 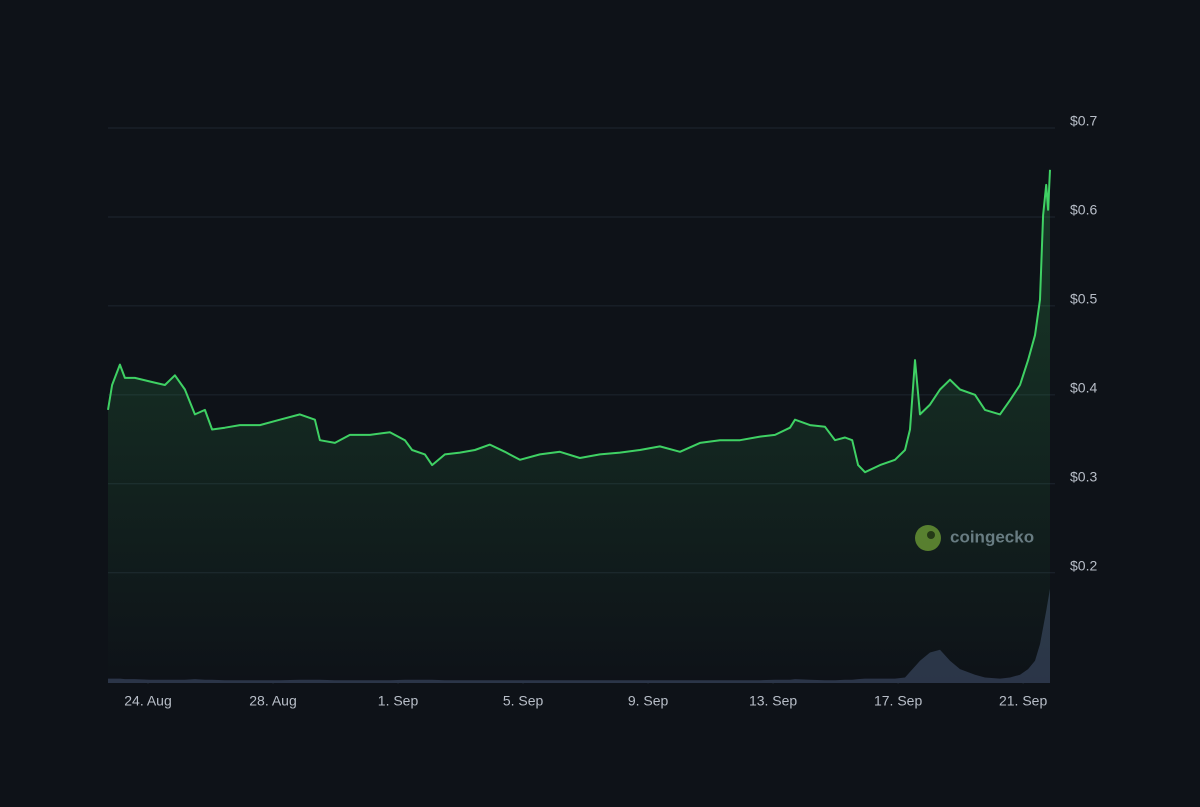 I want to click on x-tick-label: 5. Sep, so click(x=523, y=701).